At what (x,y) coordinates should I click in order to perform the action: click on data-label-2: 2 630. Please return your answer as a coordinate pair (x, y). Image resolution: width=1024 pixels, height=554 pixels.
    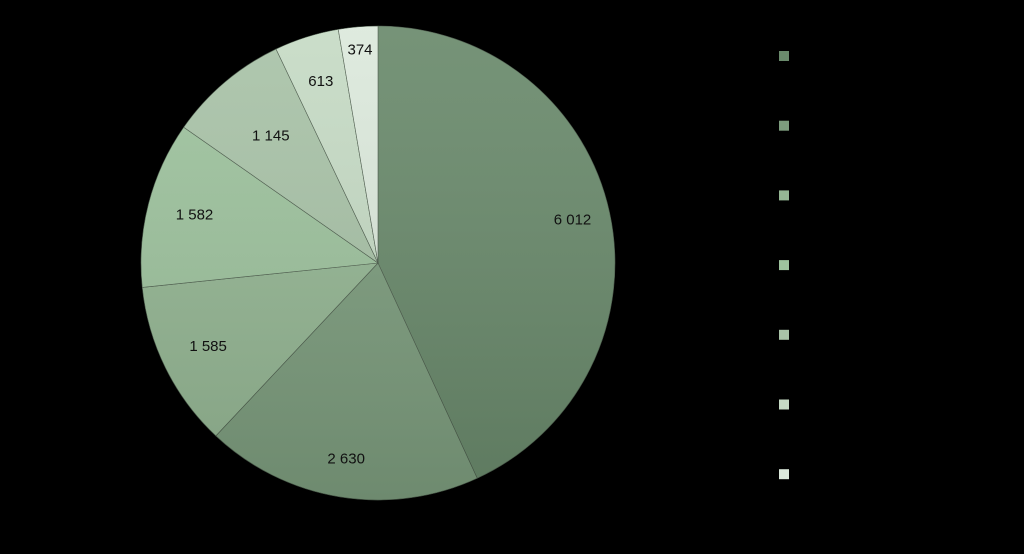
    Looking at the image, I should click on (346, 458).